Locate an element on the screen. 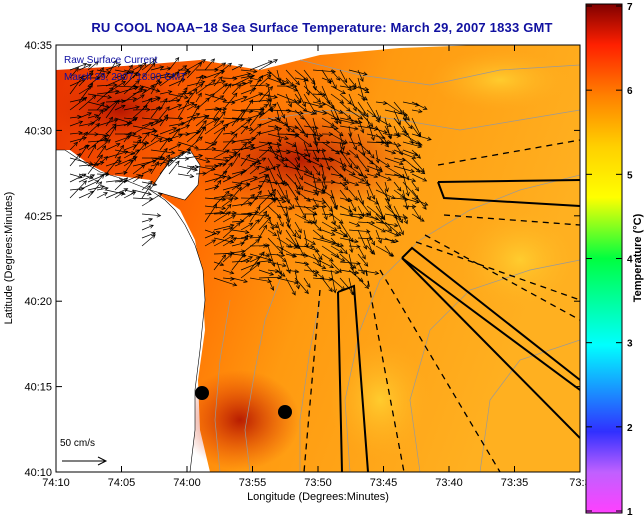  colorbar-label: Temperature (°C) is located at coordinates (638, 257).